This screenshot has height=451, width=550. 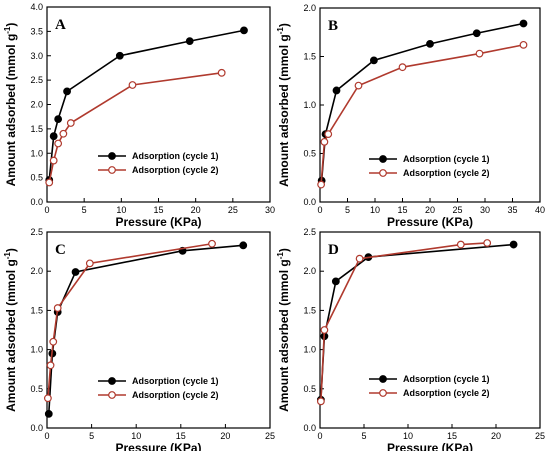 I want to click on panel-label: A, so click(x=60, y=25).